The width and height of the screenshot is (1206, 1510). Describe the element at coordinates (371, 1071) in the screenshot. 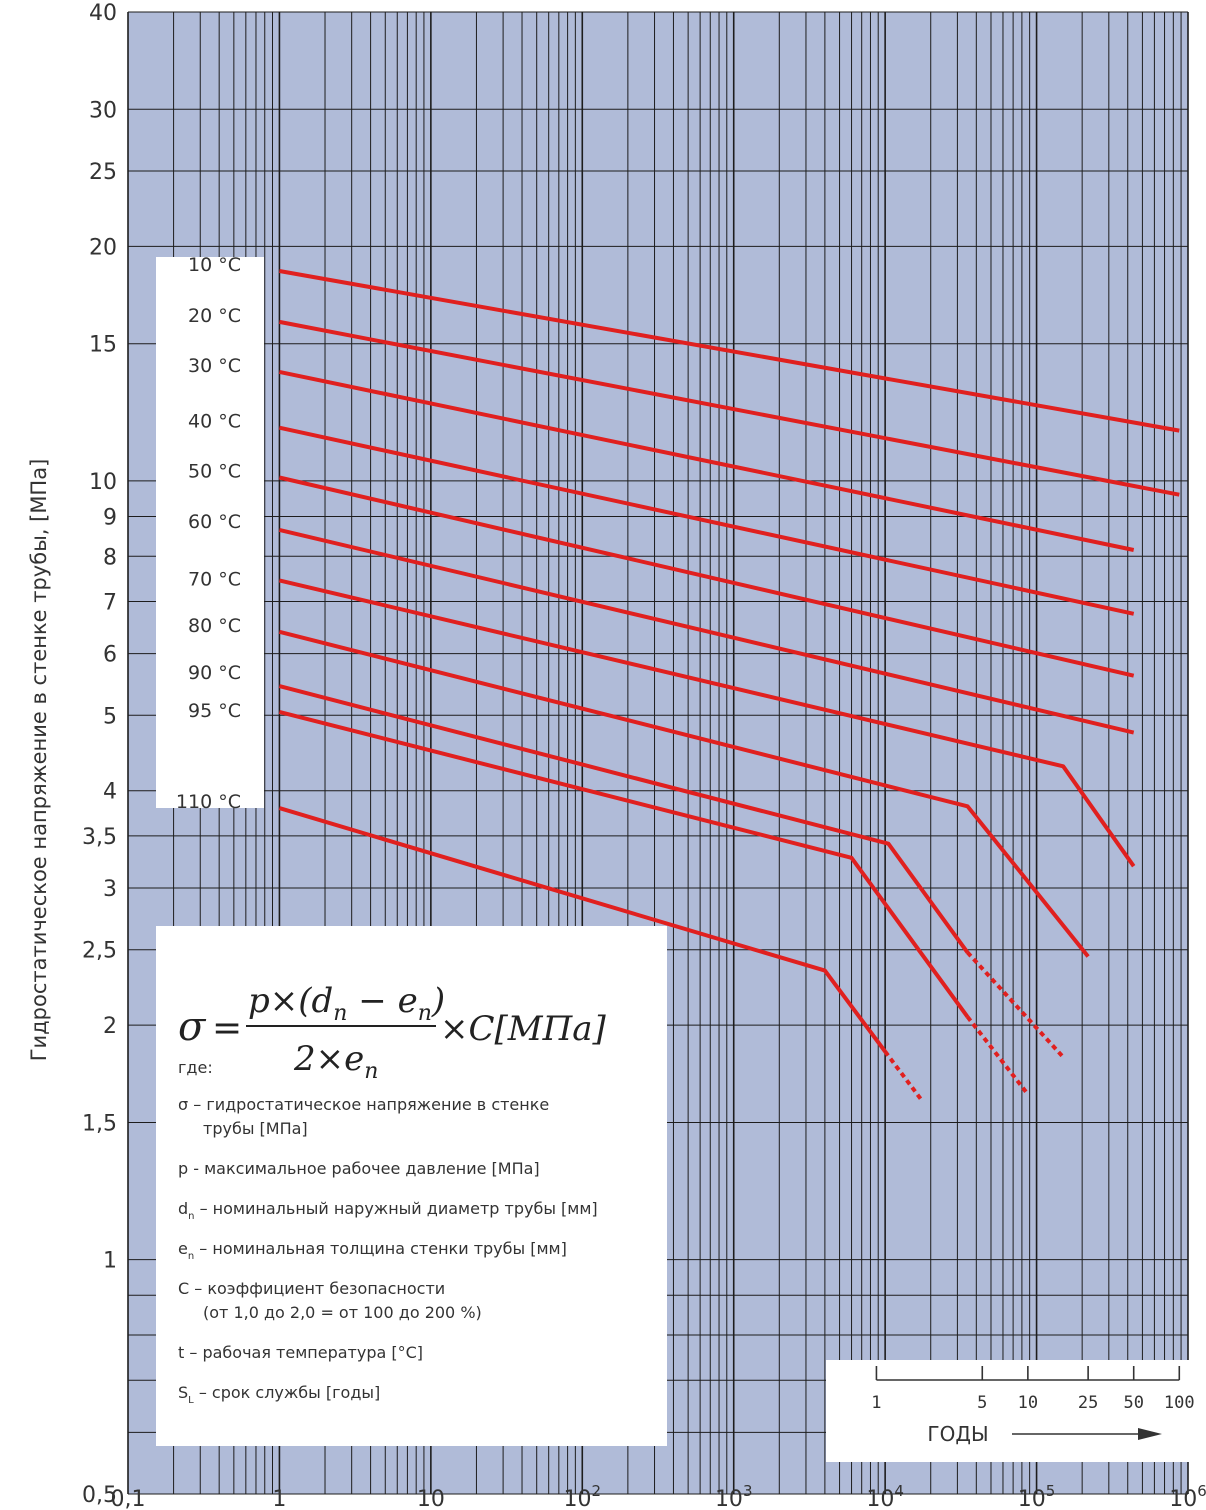

I see `formula-den-sub: n` at that location.